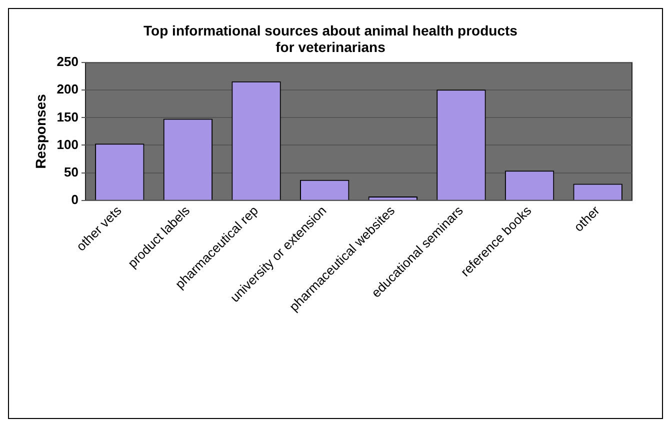 This screenshot has height=427, width=671. Describe the element at coordinates (67, 116) in the screenshot. I see `y-tick-label: 150` at that location.